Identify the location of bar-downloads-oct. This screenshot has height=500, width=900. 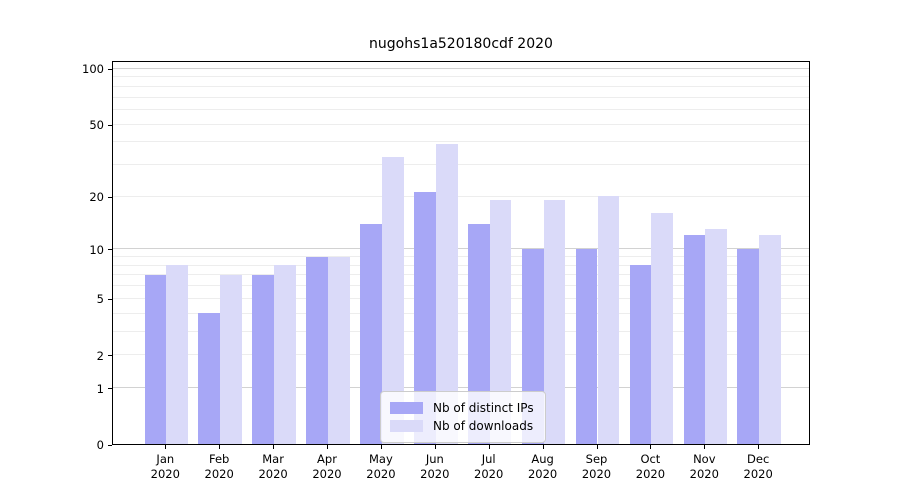
(662, 328).